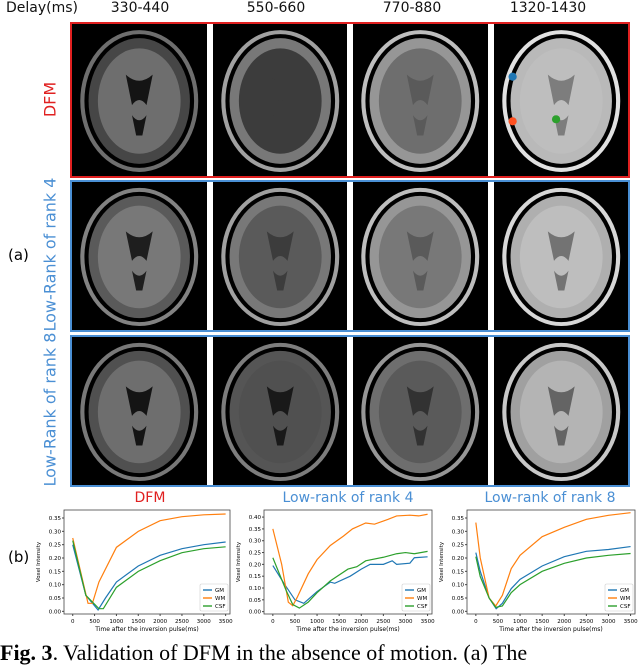  What do you see at coordinates (50, 254) in the screenshot?
I see `row-label-rank4: Low-Rank of rank 4` at bounding box center [50, 254].